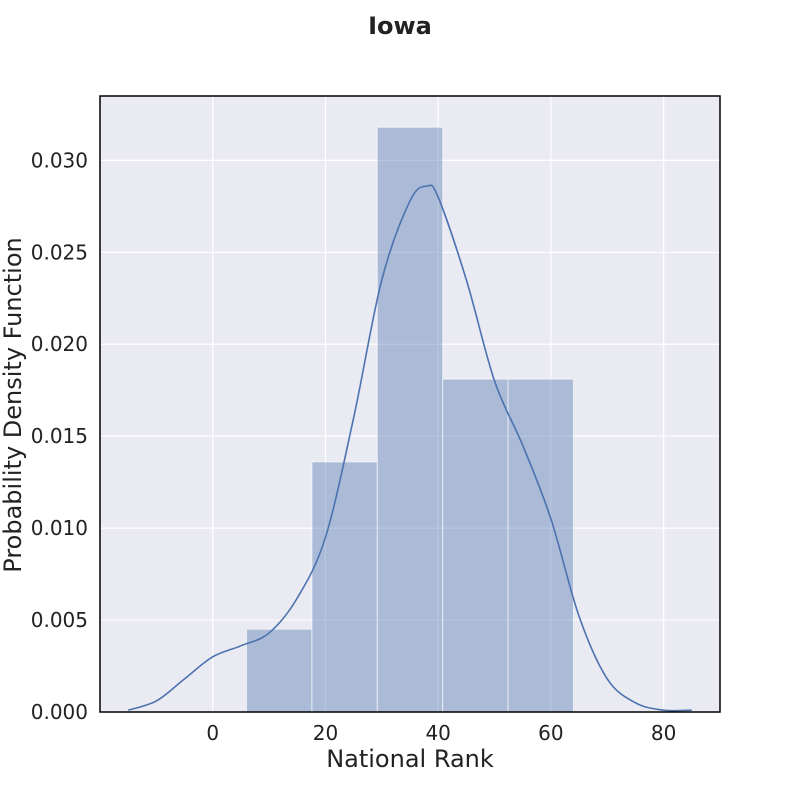 This screenshot has height=805, width=800. What do you see at coordinates (59, 528) in the screenshot?
I see `y-tick-label: 0.010` at bounding box center [59, 528].